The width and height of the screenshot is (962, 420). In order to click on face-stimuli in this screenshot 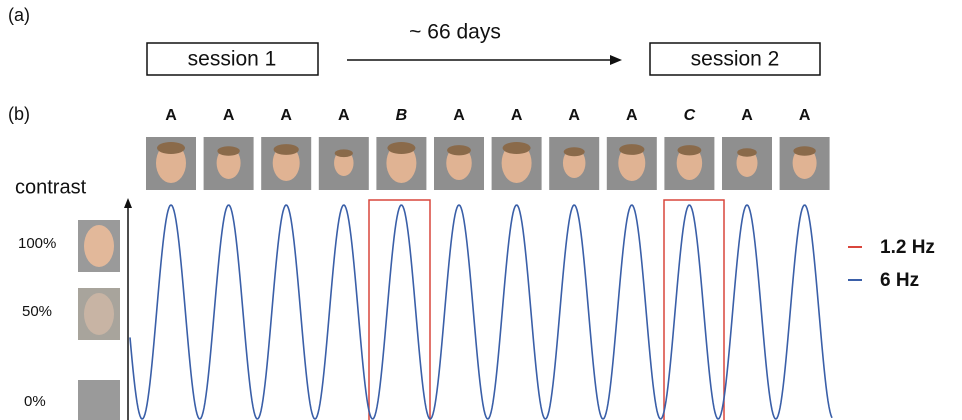, I will do `click(488, 163)`.